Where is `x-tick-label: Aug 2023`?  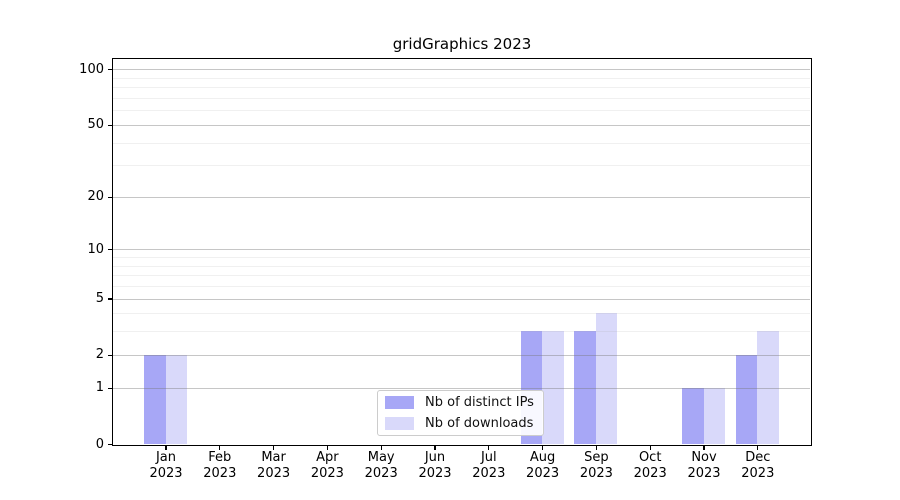 x-tick-label: Aug 2023 is located at coordinates (543, 466).